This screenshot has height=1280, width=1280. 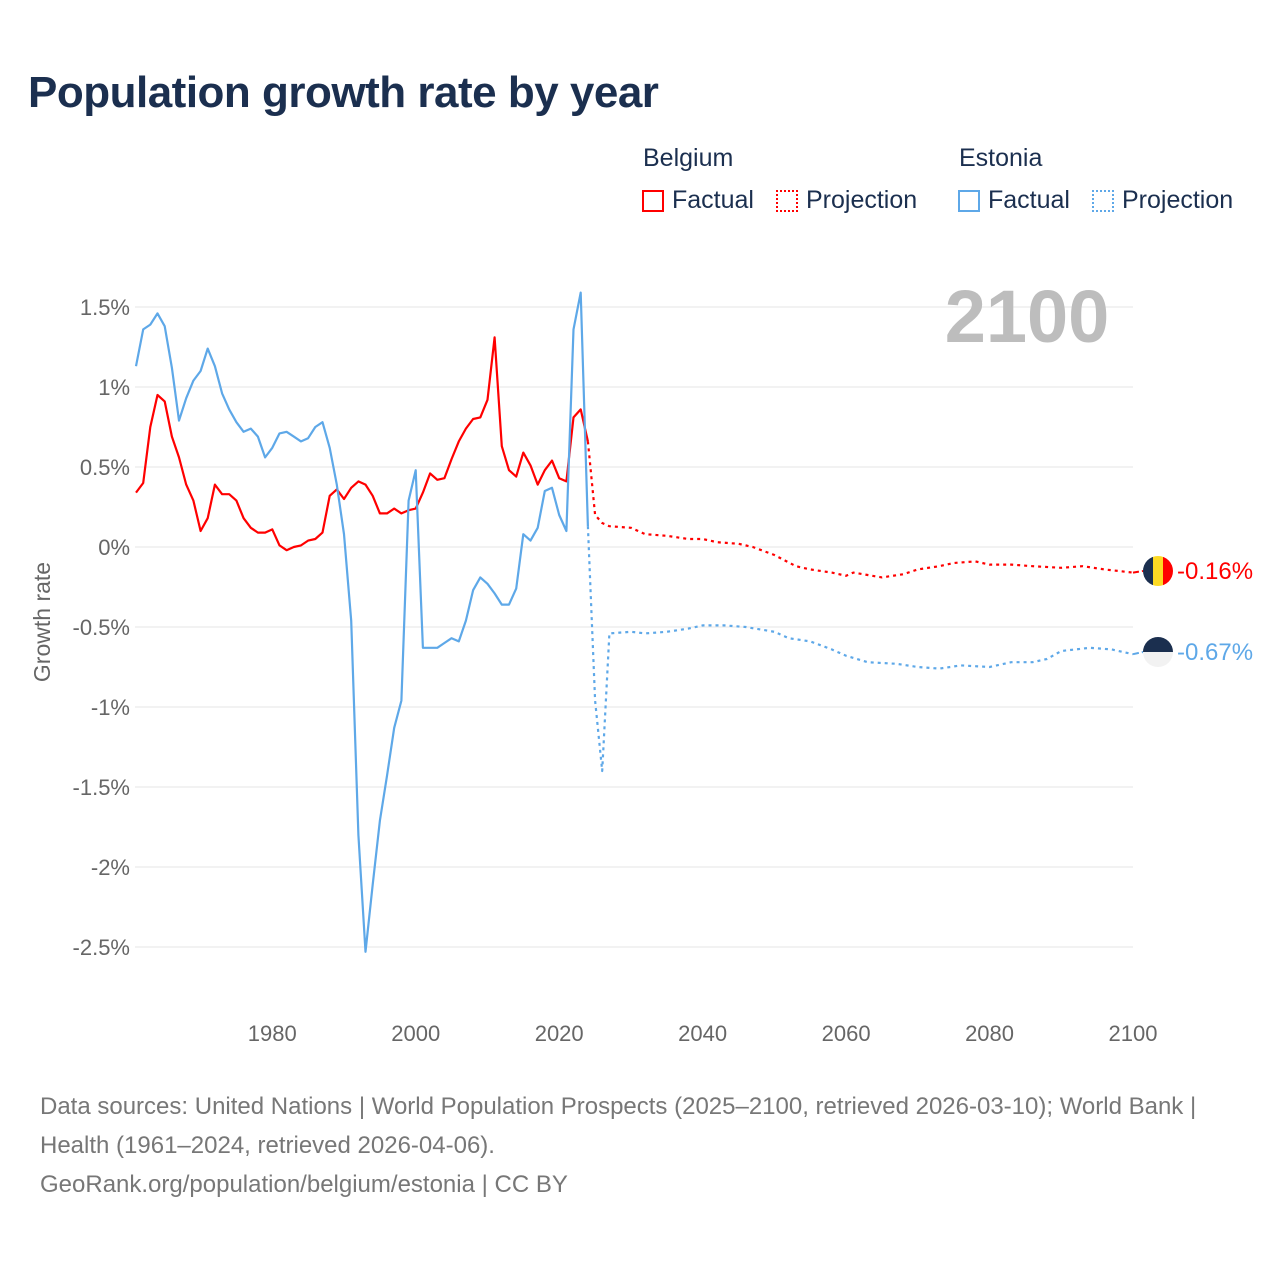 What do you see at coordinates (42, 622) in the screenshot?
I see `y-axis-label: Growth rate` at bounding box center [42, 622].